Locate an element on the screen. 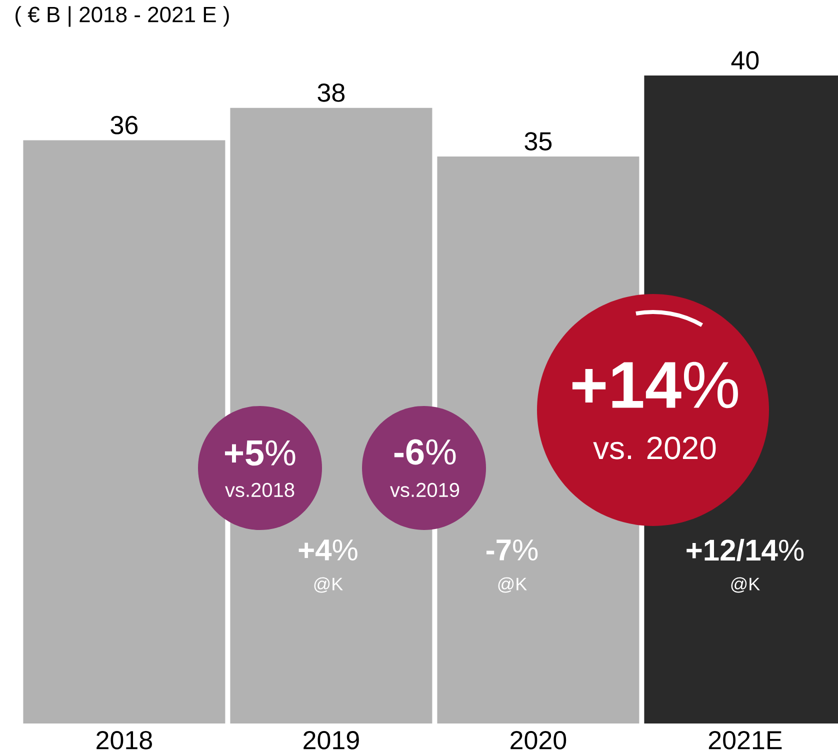 The width and height of the screenshot is (838, 751). annotation: +14% is located at coordinates (655, 385).